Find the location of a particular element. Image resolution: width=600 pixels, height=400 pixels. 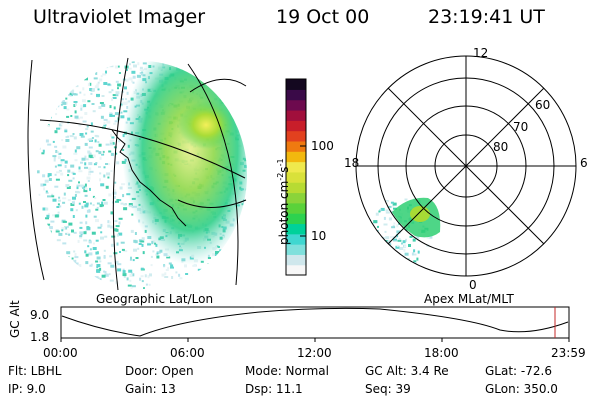

mlt-label-18: 18 is located at coordinates (352, 163).